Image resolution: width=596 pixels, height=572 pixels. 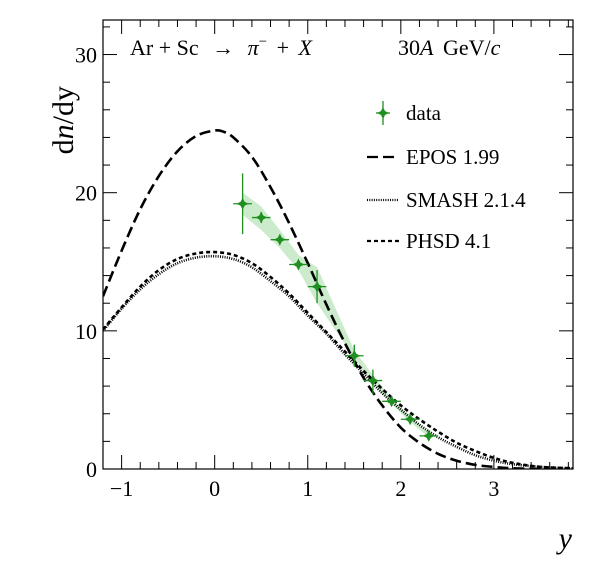 What do you see at coordinates (121, 488) in the screenshot?
I see `x-tick-label: −1` at bounding box center [121, 488].